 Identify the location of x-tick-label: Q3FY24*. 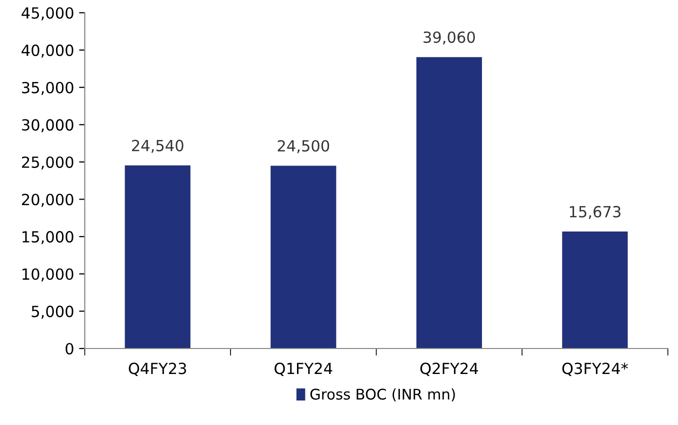
(595, 369).